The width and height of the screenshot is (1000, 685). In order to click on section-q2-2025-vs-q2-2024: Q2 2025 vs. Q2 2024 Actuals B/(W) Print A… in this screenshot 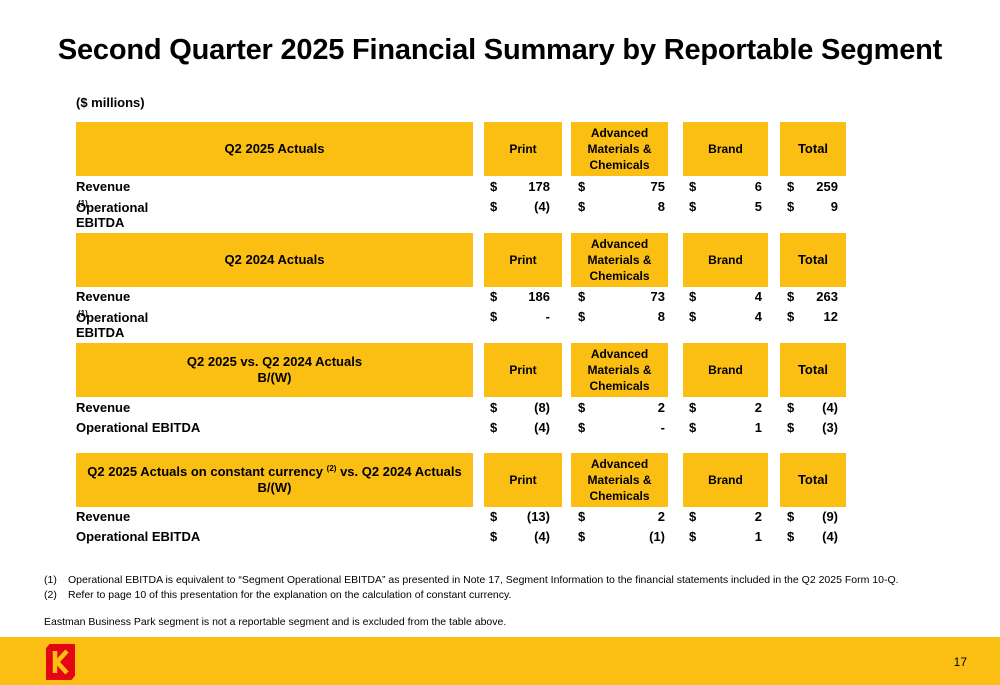, I will do `click(461, 391)`.